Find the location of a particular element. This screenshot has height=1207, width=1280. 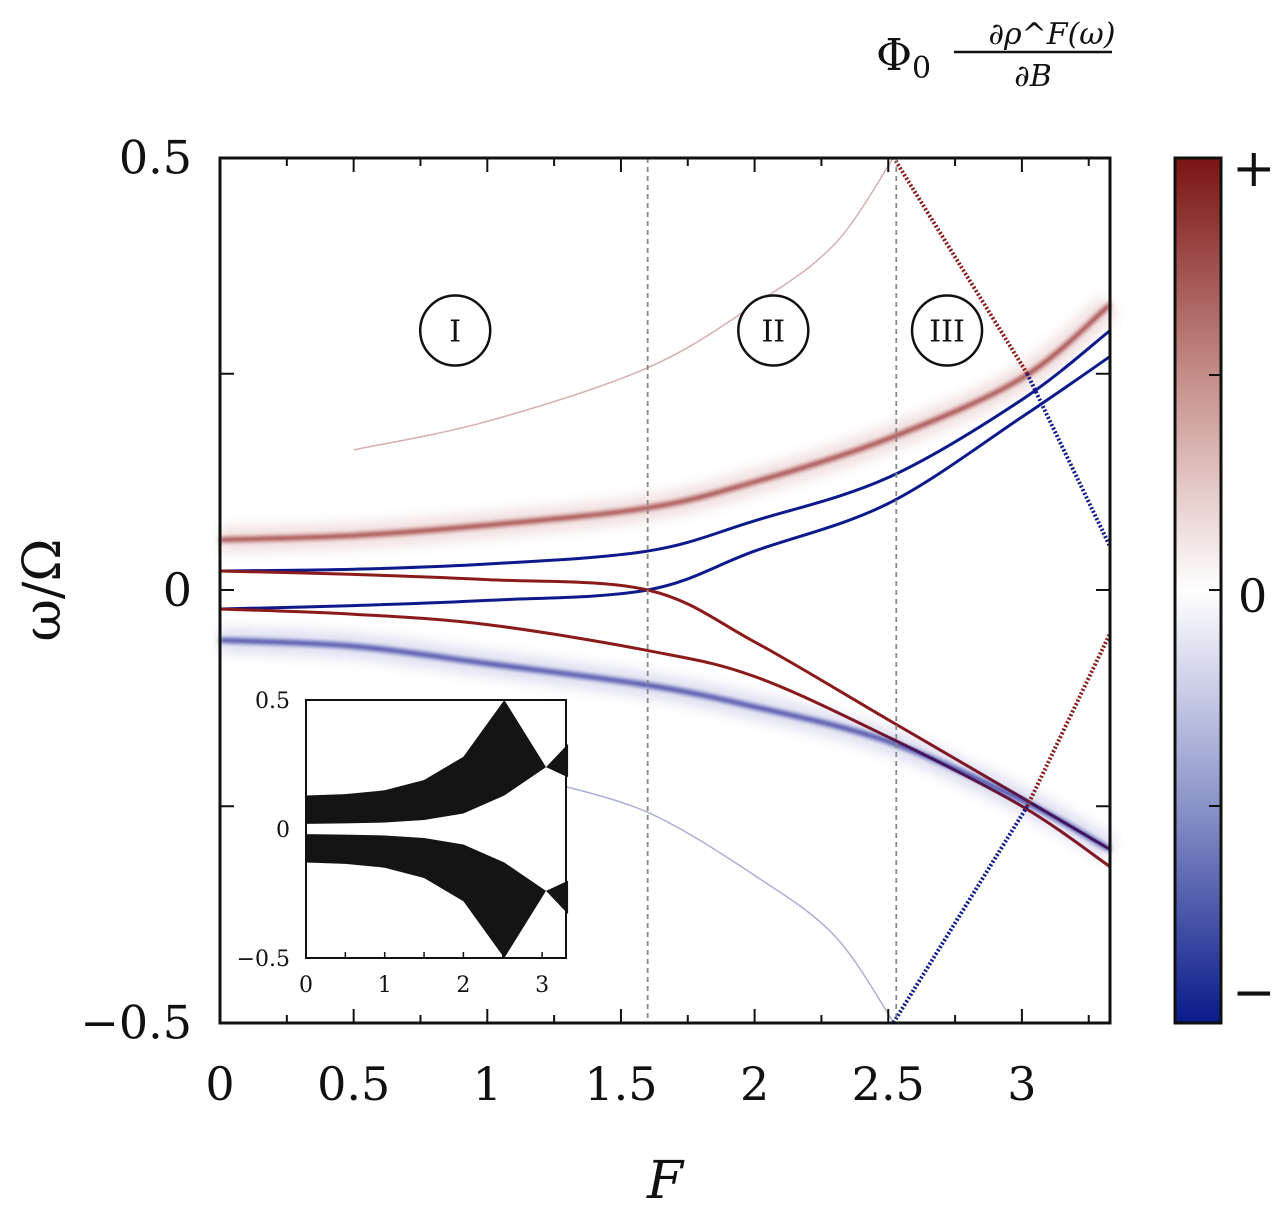

region-label-III: III is located at coordinates (947, 332).